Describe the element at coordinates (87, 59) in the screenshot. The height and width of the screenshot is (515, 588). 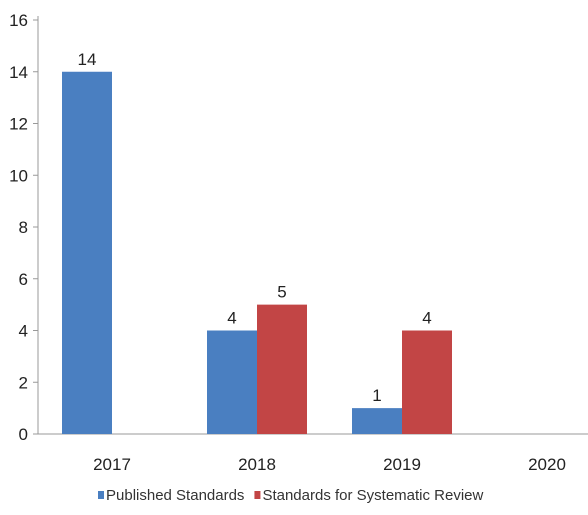
I see `data-label: 14` at that location.